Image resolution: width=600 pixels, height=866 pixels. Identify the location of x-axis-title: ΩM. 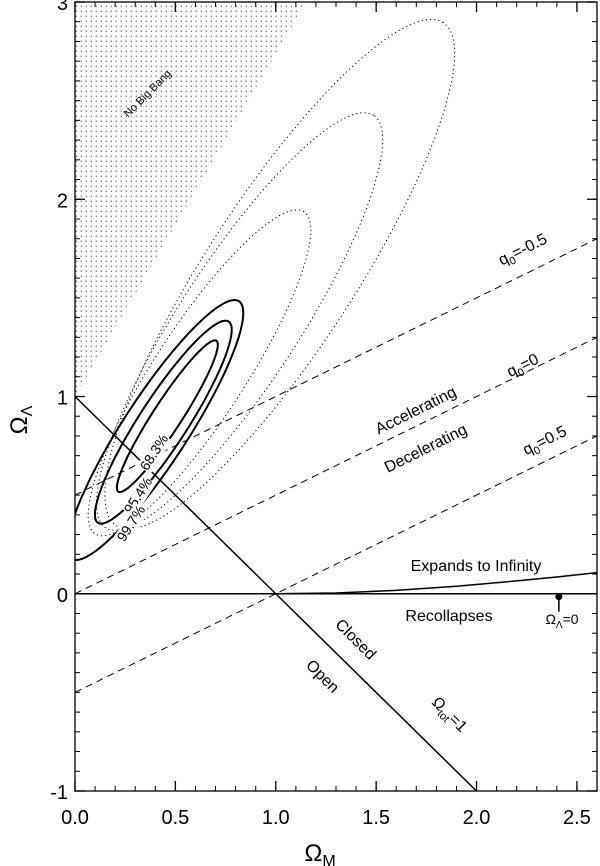
(319, 853).